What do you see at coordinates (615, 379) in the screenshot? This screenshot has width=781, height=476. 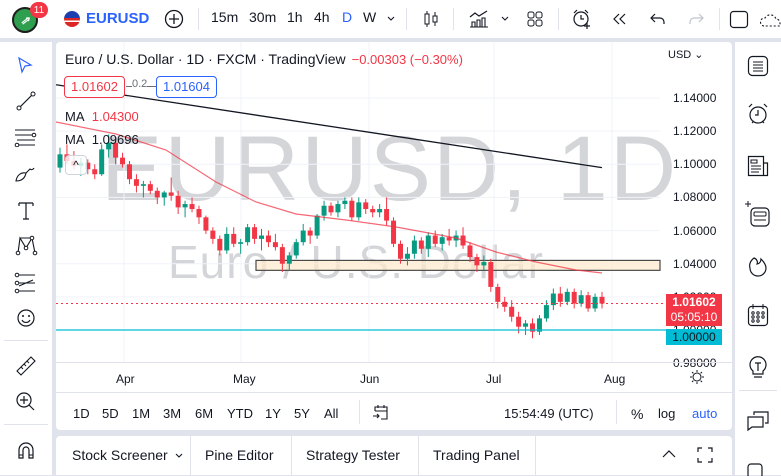 I see `time-label: Aug` at bounding box center [615, 379].